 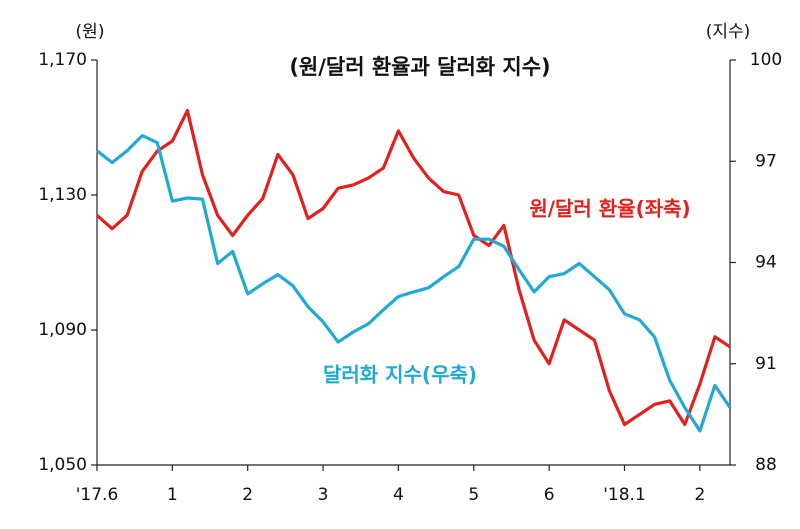 I want to click on x-tick-label: 5, so click(x=473, y=495).